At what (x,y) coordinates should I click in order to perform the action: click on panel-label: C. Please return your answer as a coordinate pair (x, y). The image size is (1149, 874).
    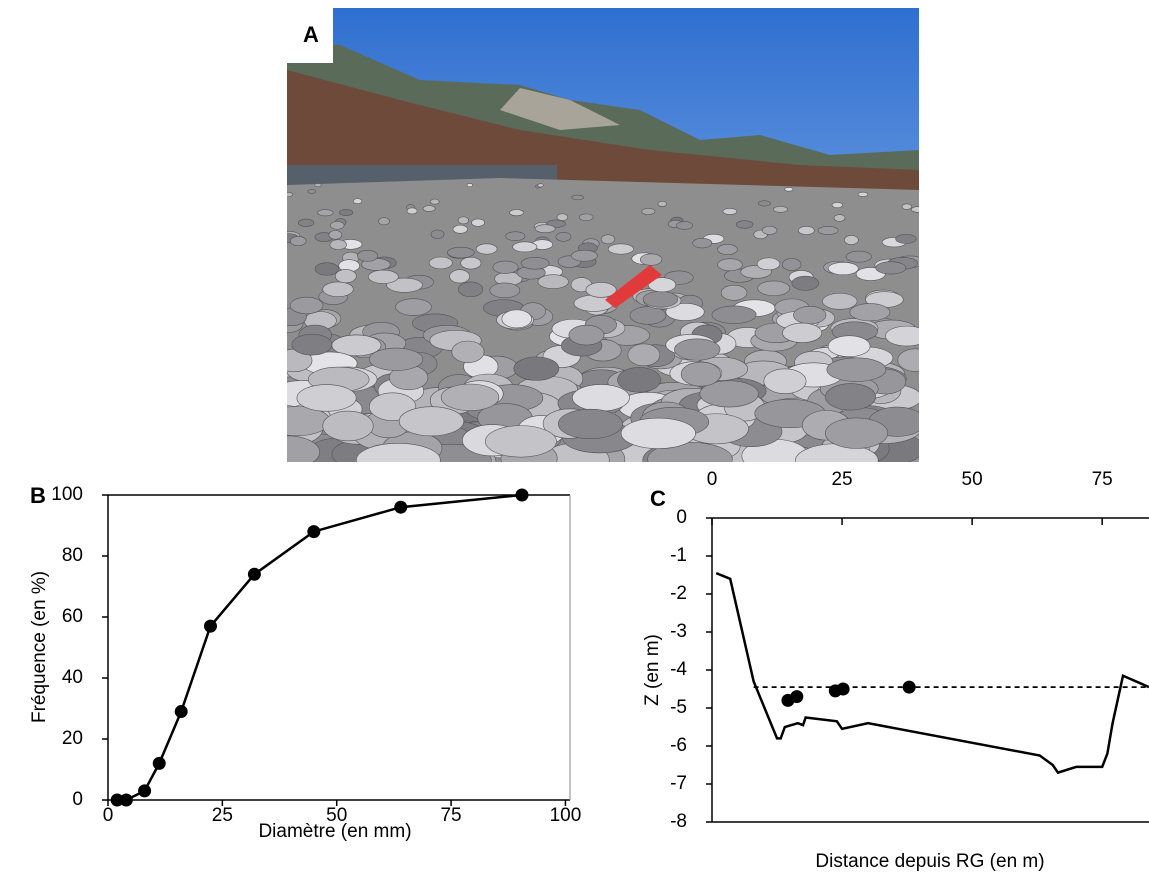
    Looking at the image, I should click on (658, 498).